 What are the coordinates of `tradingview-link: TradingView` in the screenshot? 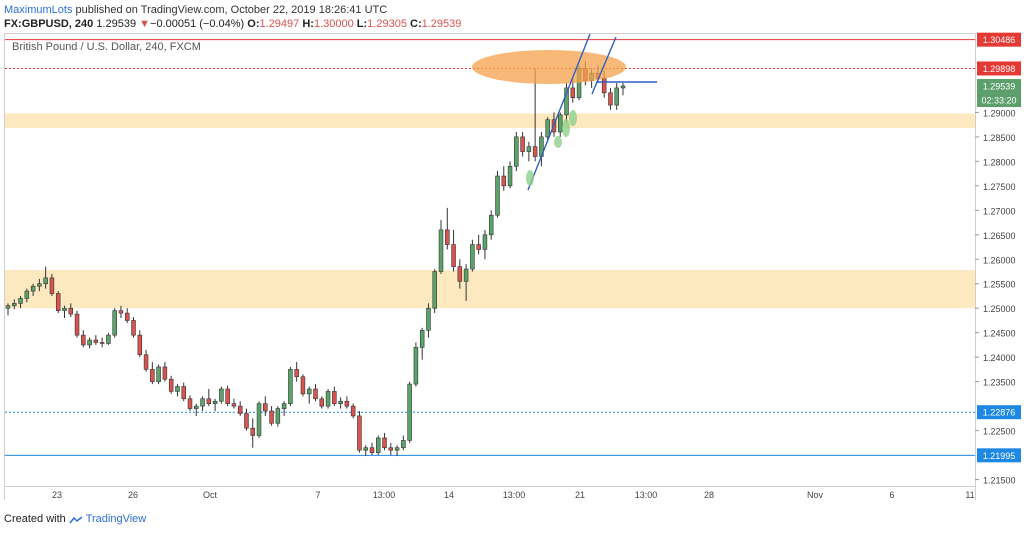 It's located at (116, 519).